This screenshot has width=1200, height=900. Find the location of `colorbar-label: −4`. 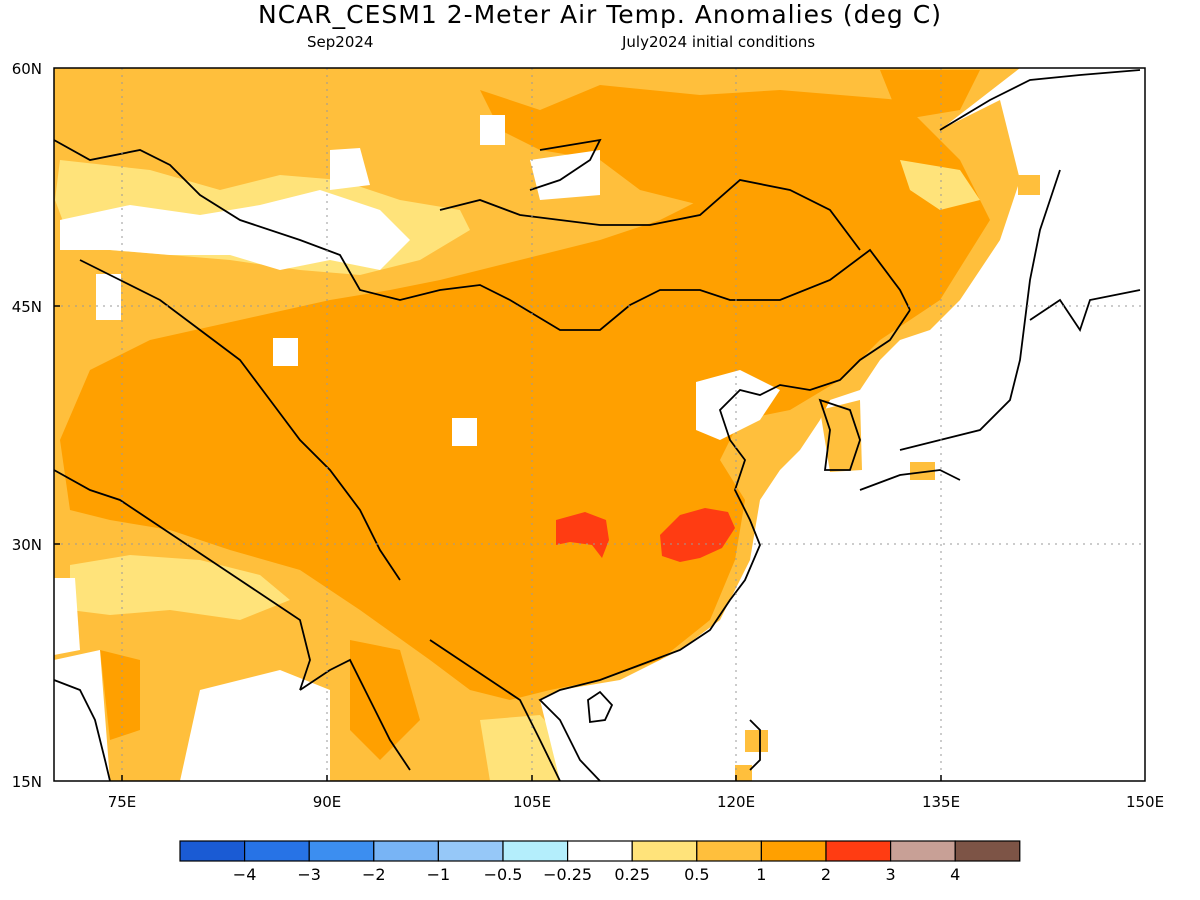

colorbar-label: −4 is located at coordinates (245, 874).